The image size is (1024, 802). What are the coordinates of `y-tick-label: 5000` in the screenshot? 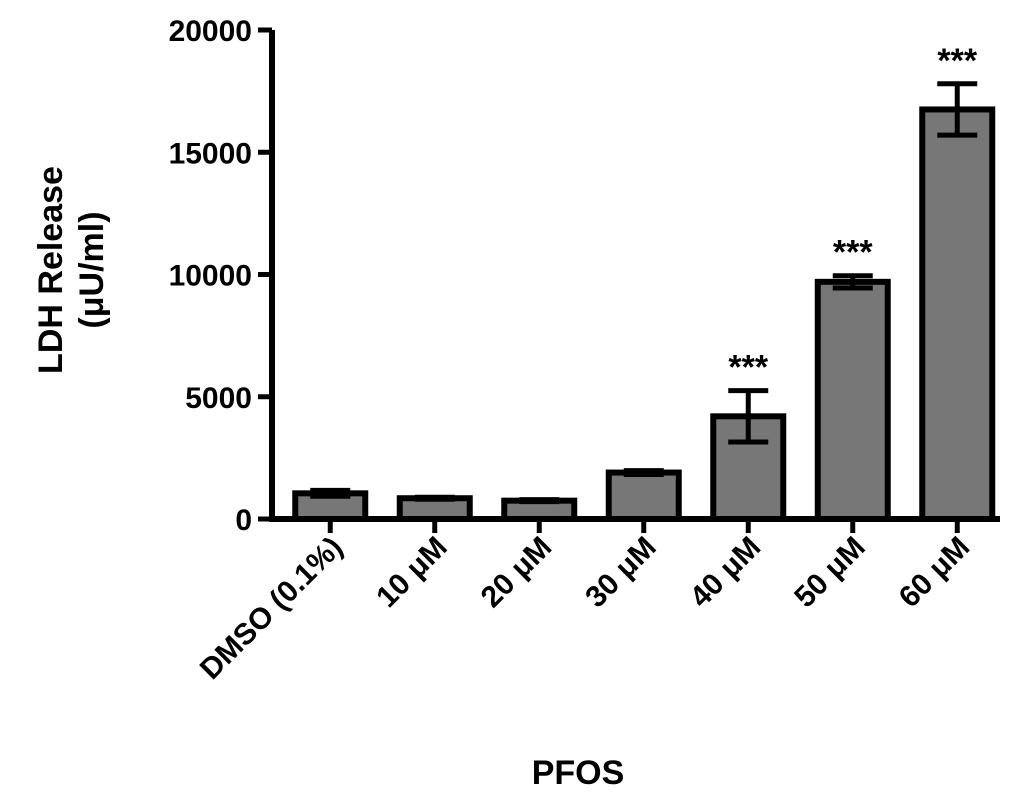 It's located at (218, 398).